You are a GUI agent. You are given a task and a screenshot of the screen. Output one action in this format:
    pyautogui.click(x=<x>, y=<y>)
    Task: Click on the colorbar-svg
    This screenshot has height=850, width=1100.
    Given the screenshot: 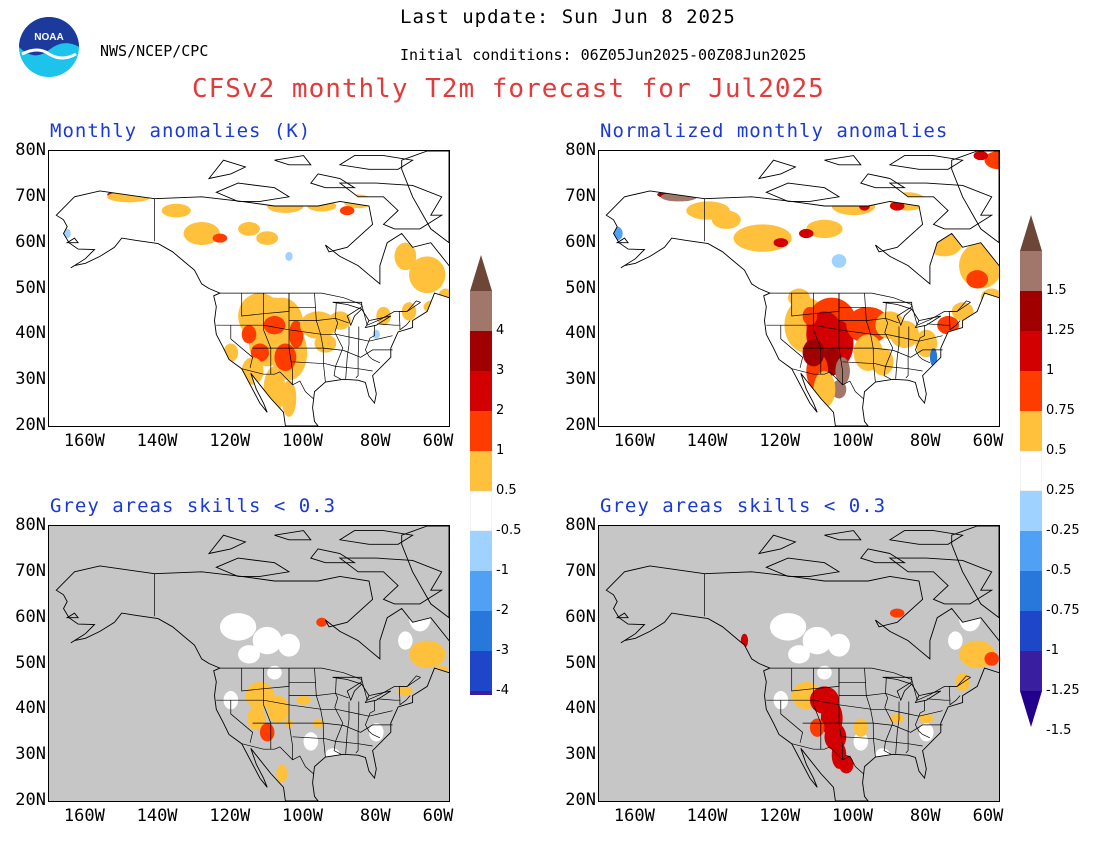 What is the action you would take?
    pyautogui.click(x=481, y=511)
    